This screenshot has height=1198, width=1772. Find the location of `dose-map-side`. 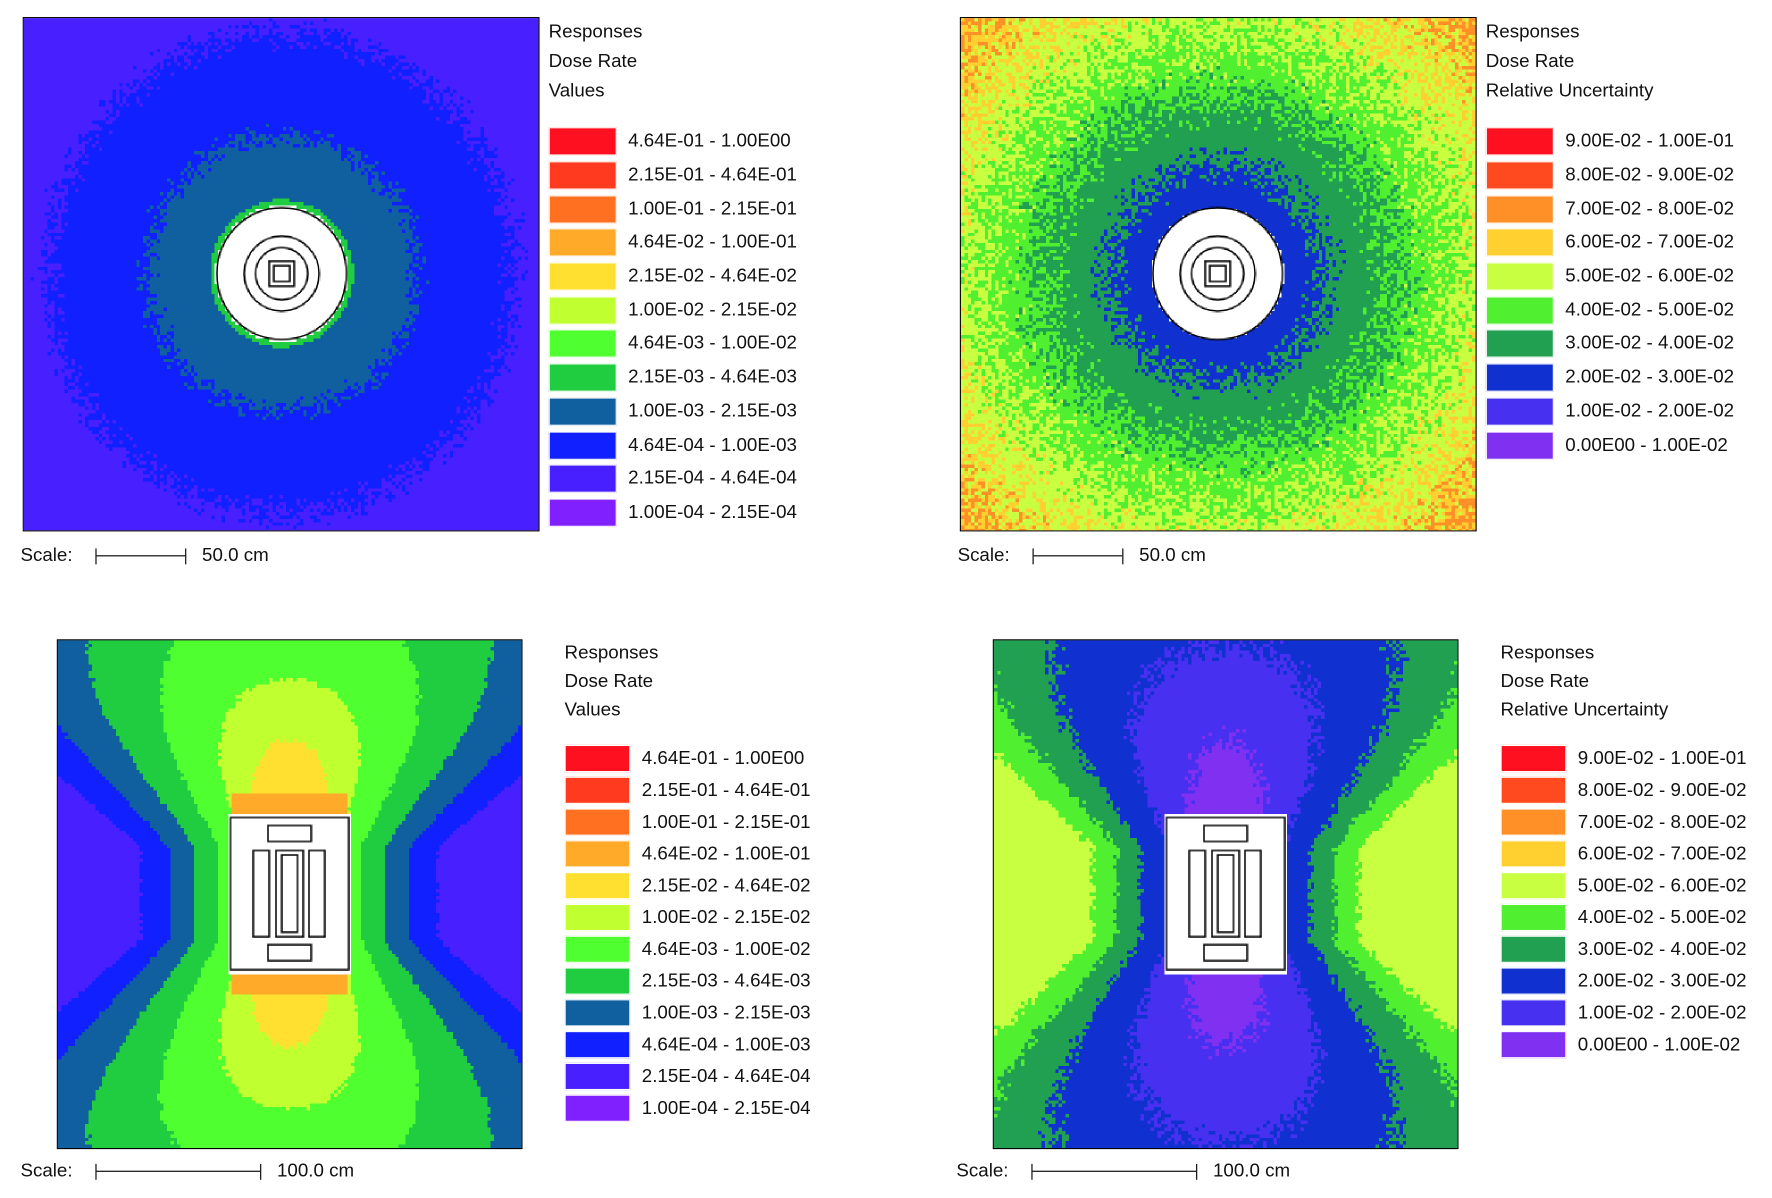

dose-map-side is located at coordinates (289, 894).